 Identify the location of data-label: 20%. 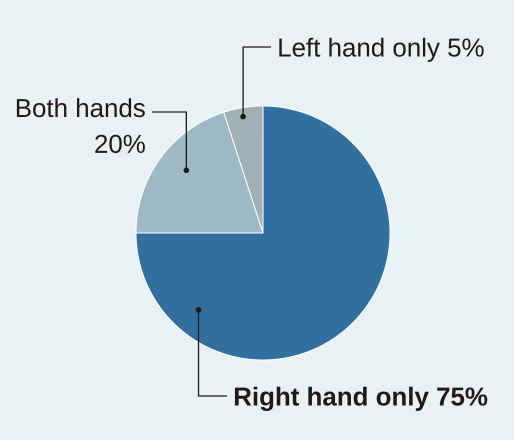
(120, 144).